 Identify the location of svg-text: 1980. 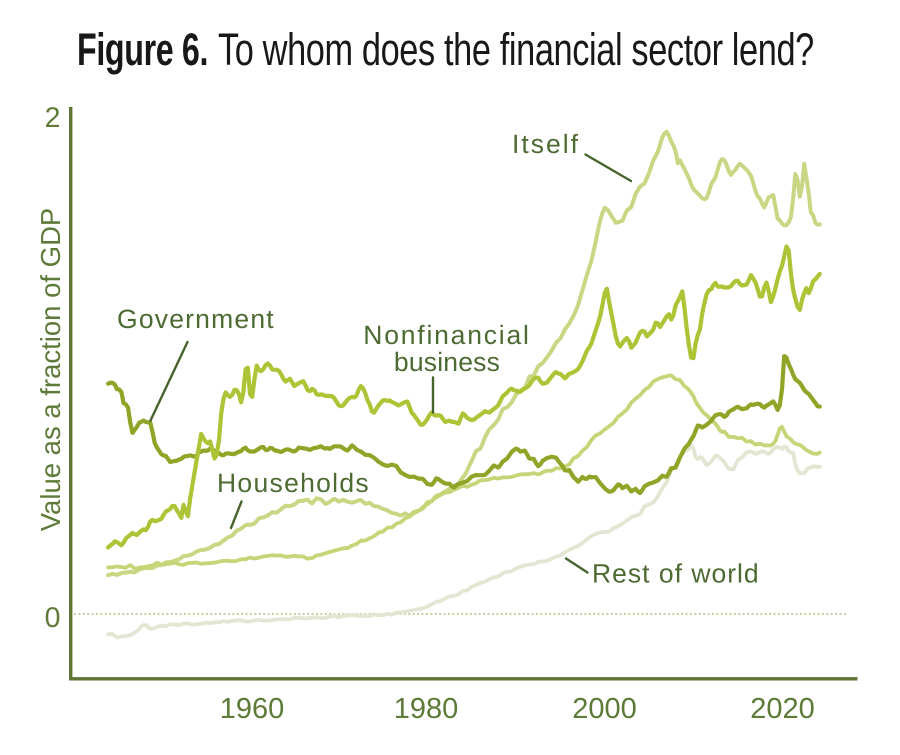
(426, 709).